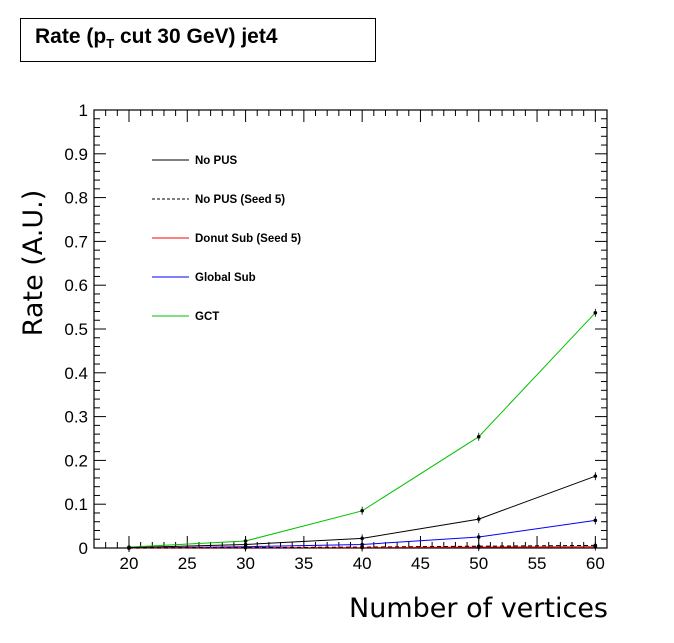 The width and height of the screenshot is (674, 643). What do you see at coordinates (129, 563) in the screenshot?
I see `x-tick-label: 20` at bounding box center [129, 563].